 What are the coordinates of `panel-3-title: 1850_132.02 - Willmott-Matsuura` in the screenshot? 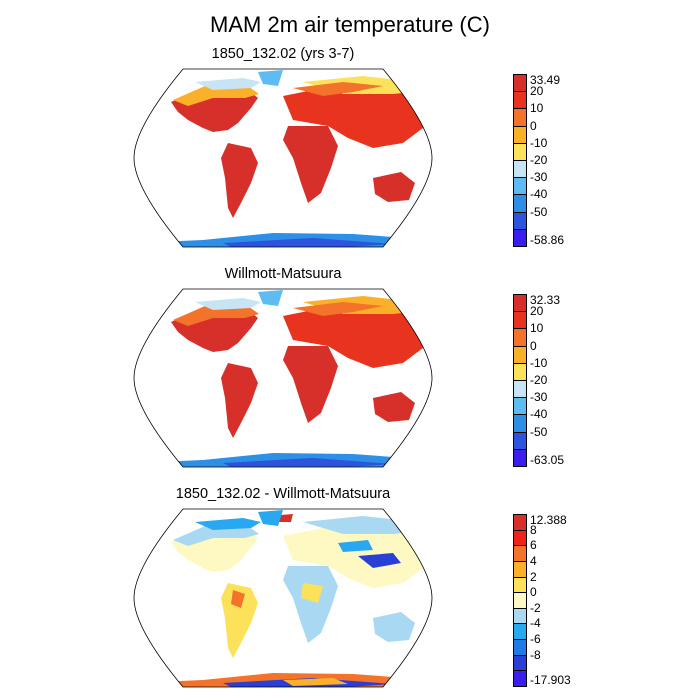 It's located at (283, 494).